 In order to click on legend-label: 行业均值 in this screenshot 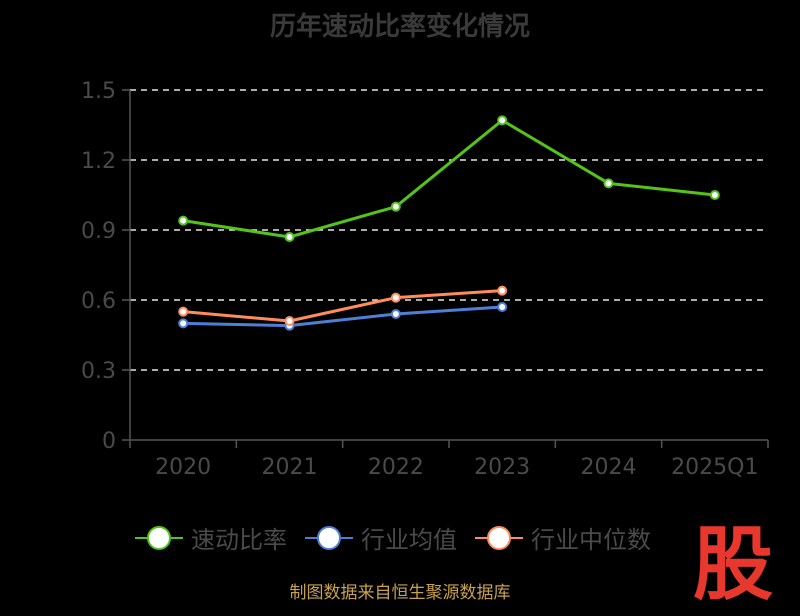, I will do `click(409, 540)`.